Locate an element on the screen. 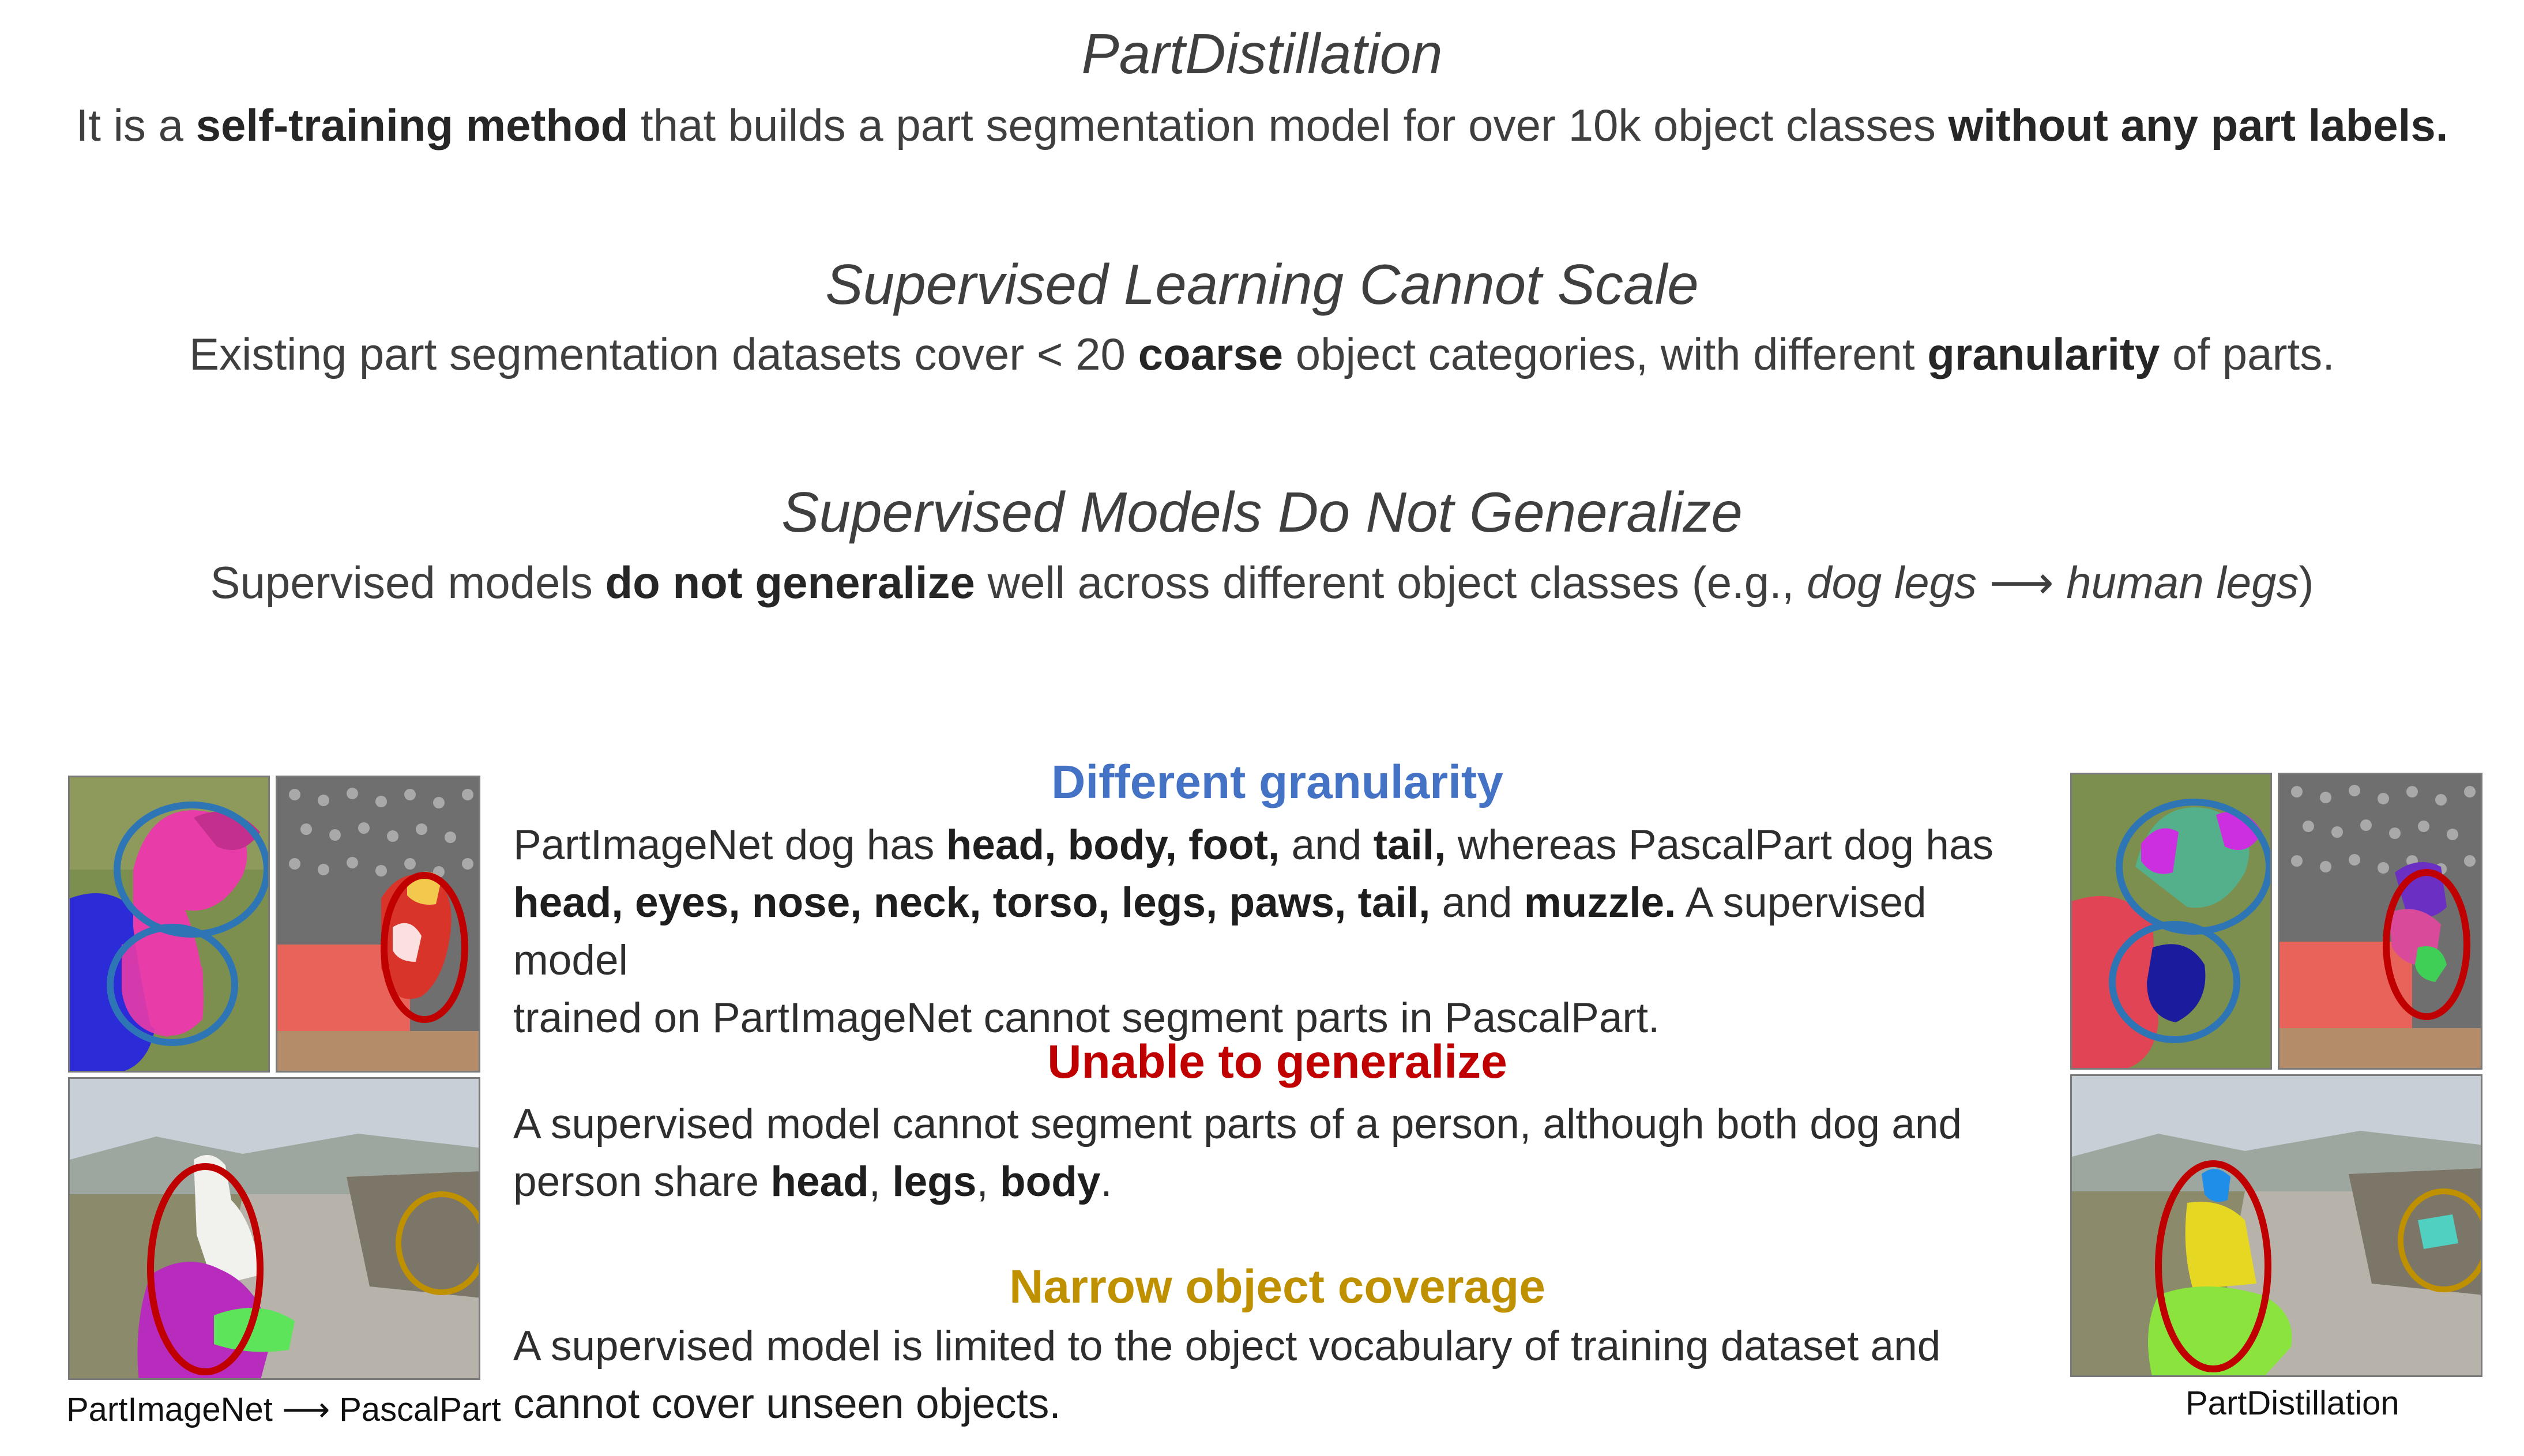 Image resolution: width=2524 pixels, height=1456 pixels. granularity-title: Different granularity is located at coordinates (1277, 782).